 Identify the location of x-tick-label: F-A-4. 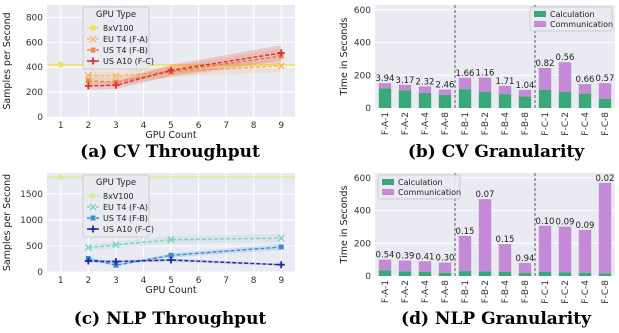
(426, 123).